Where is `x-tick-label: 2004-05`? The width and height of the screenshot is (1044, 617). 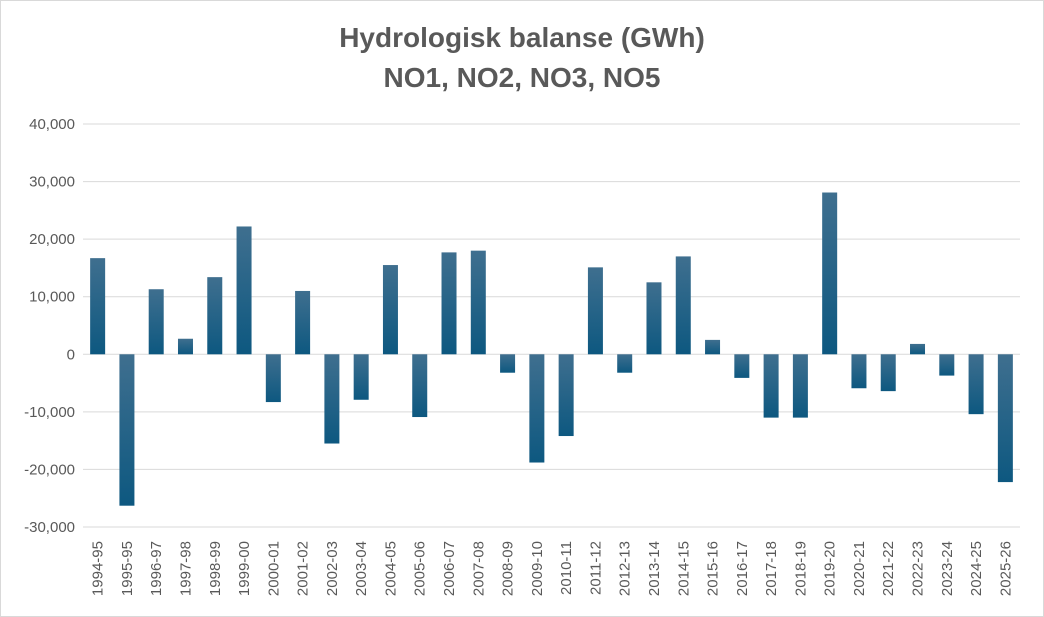
x-tick-label: 2004-05 is located at coordinates (390, 568).